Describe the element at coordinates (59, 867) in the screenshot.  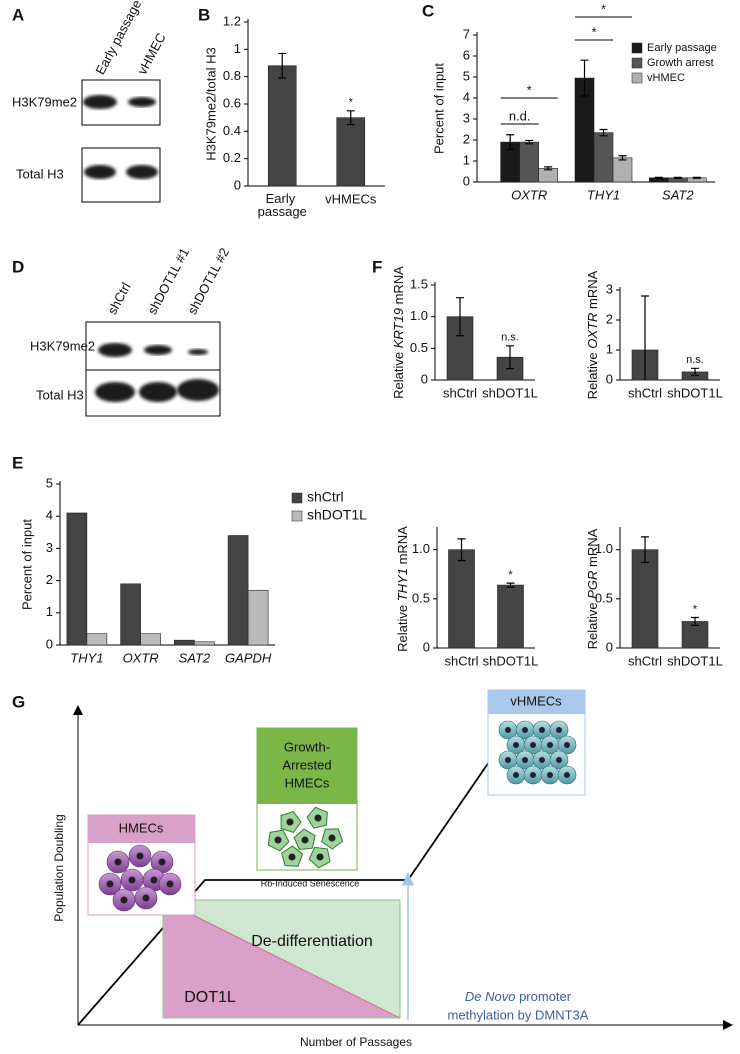
I see `axis-label: Population Doubling` at that location.